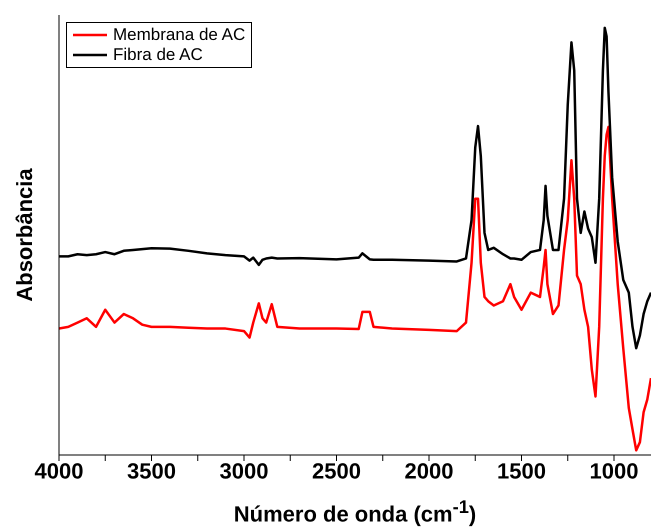  What do you see at coordinates (614, 471) in the screenshot?
I see `x-tick-label: 1000` at bounding box center [614, 471].